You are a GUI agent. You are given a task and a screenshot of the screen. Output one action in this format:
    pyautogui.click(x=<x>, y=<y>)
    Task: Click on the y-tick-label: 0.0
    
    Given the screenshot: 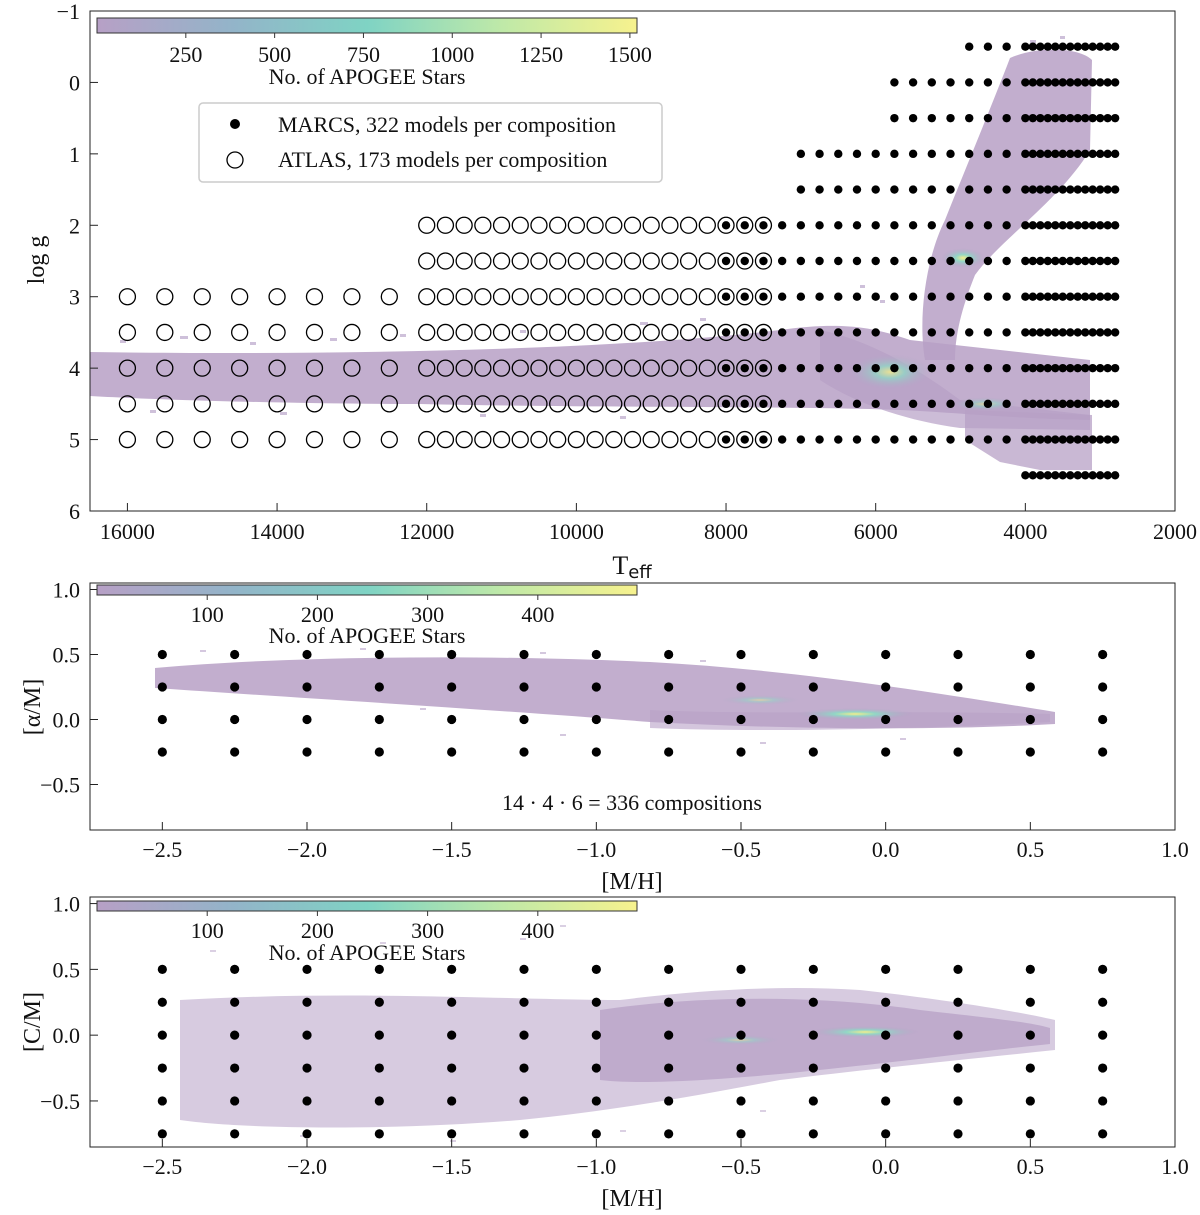 What is the action you would take?
    pyautogui.click(x=67, y=720)
    